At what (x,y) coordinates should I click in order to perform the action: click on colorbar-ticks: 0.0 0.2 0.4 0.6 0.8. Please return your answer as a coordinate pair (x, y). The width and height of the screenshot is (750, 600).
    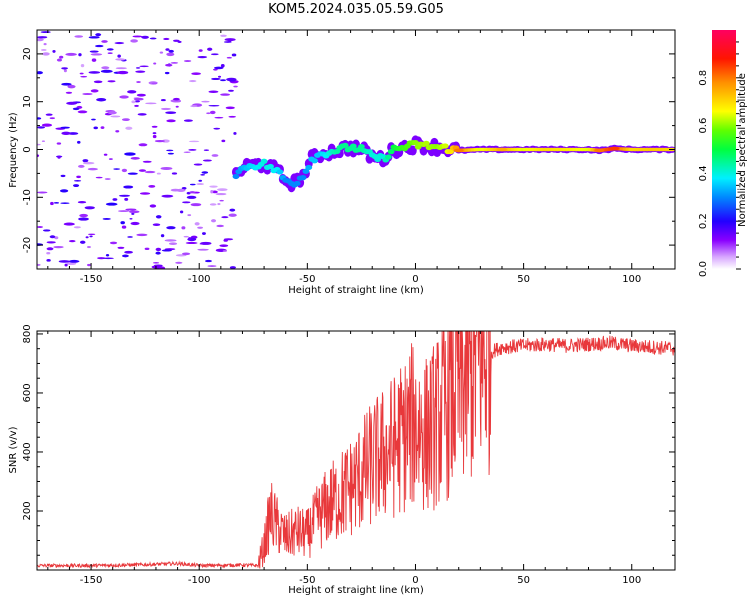
    Looking at the image, I should click on (719, 159).